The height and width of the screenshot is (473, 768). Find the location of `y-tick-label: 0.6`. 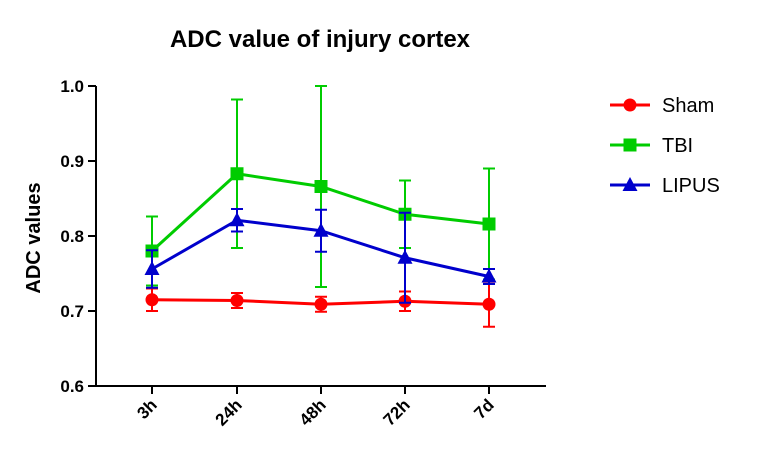

y-tick-label: 0.6 is located at coordinates (72, 386).